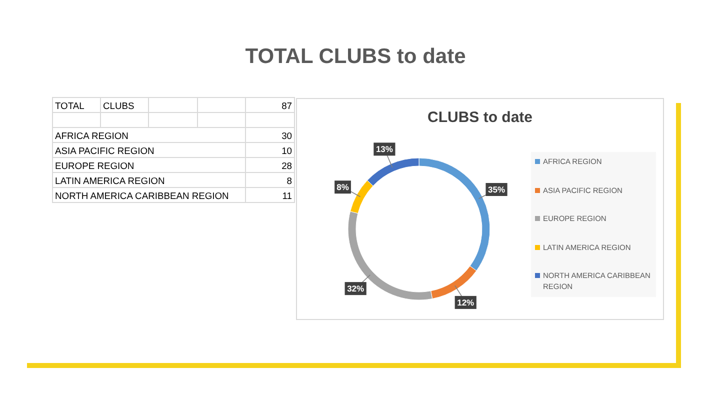 This screenshot has width=711, height=400. Describe the element at coordinates (149, 150) in the screenshot. I see `category-label: ASIA PACIFIC REGION` at that location.